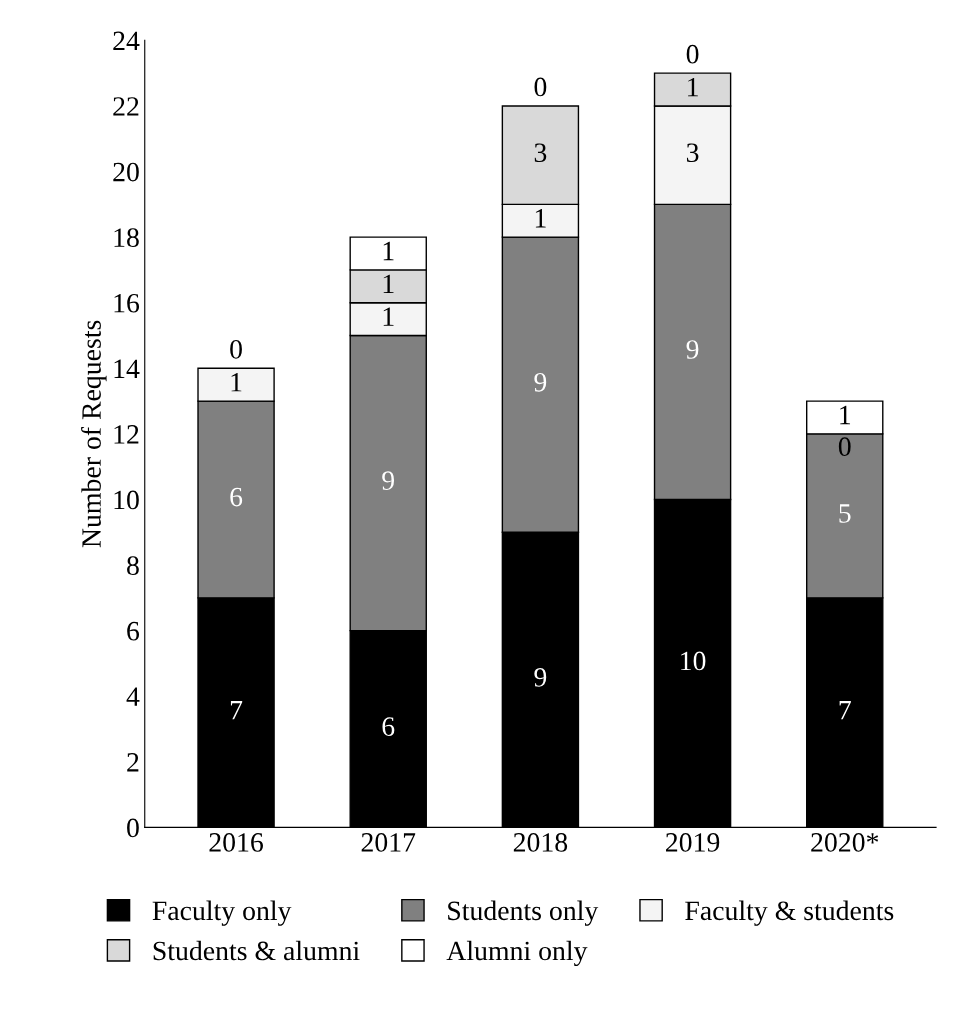  I want to click on legend-label: Students only, so click(523, 913).